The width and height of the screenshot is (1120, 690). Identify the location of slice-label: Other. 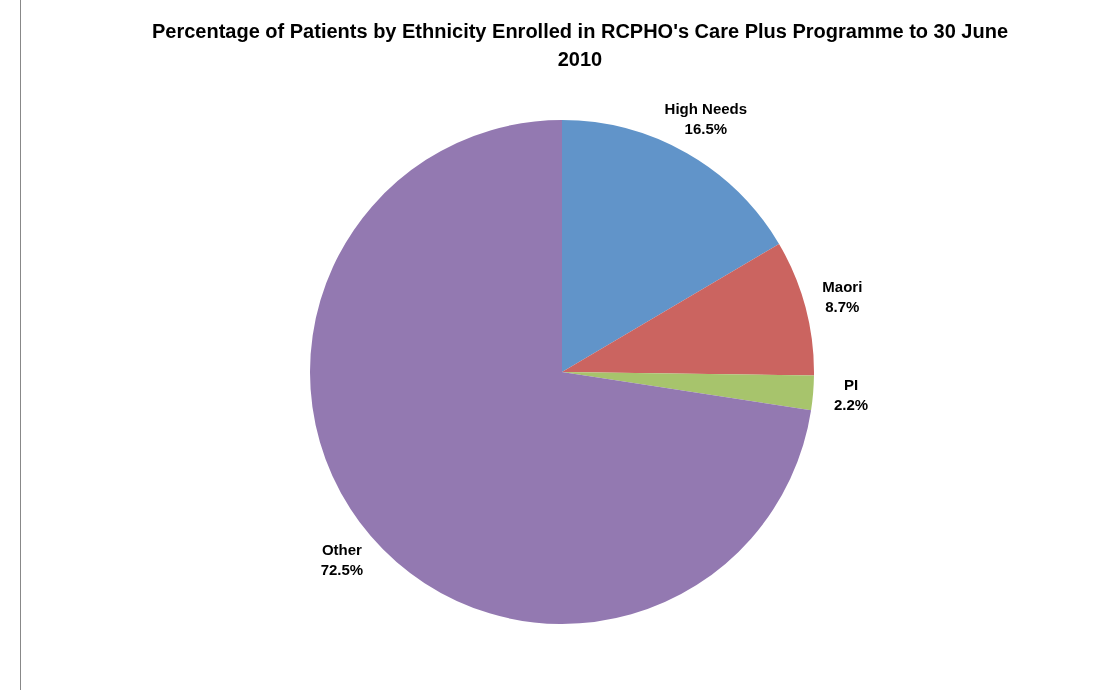
(342, 549).